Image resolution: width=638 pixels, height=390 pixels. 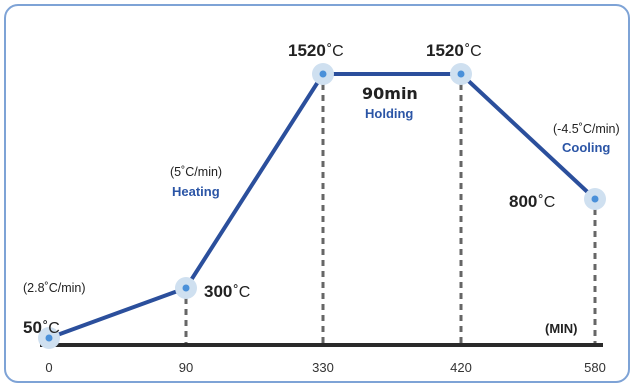 I want to click on rate-label-segment-0: (2.8˚C/min), so click(x=54, y=288).